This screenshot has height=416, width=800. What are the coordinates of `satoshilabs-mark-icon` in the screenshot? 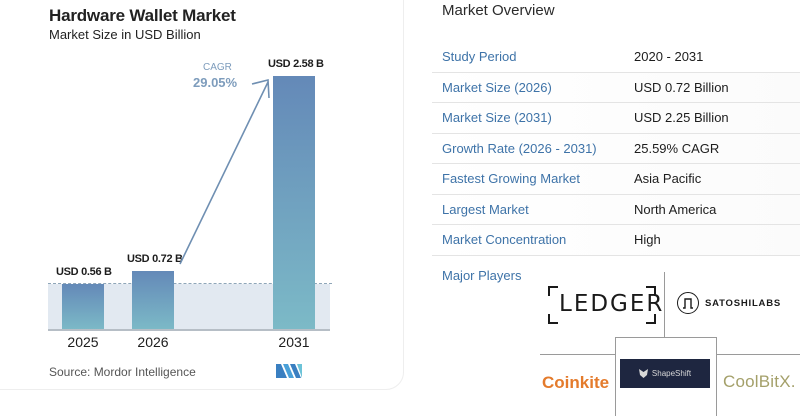 It's located at (688, 303).